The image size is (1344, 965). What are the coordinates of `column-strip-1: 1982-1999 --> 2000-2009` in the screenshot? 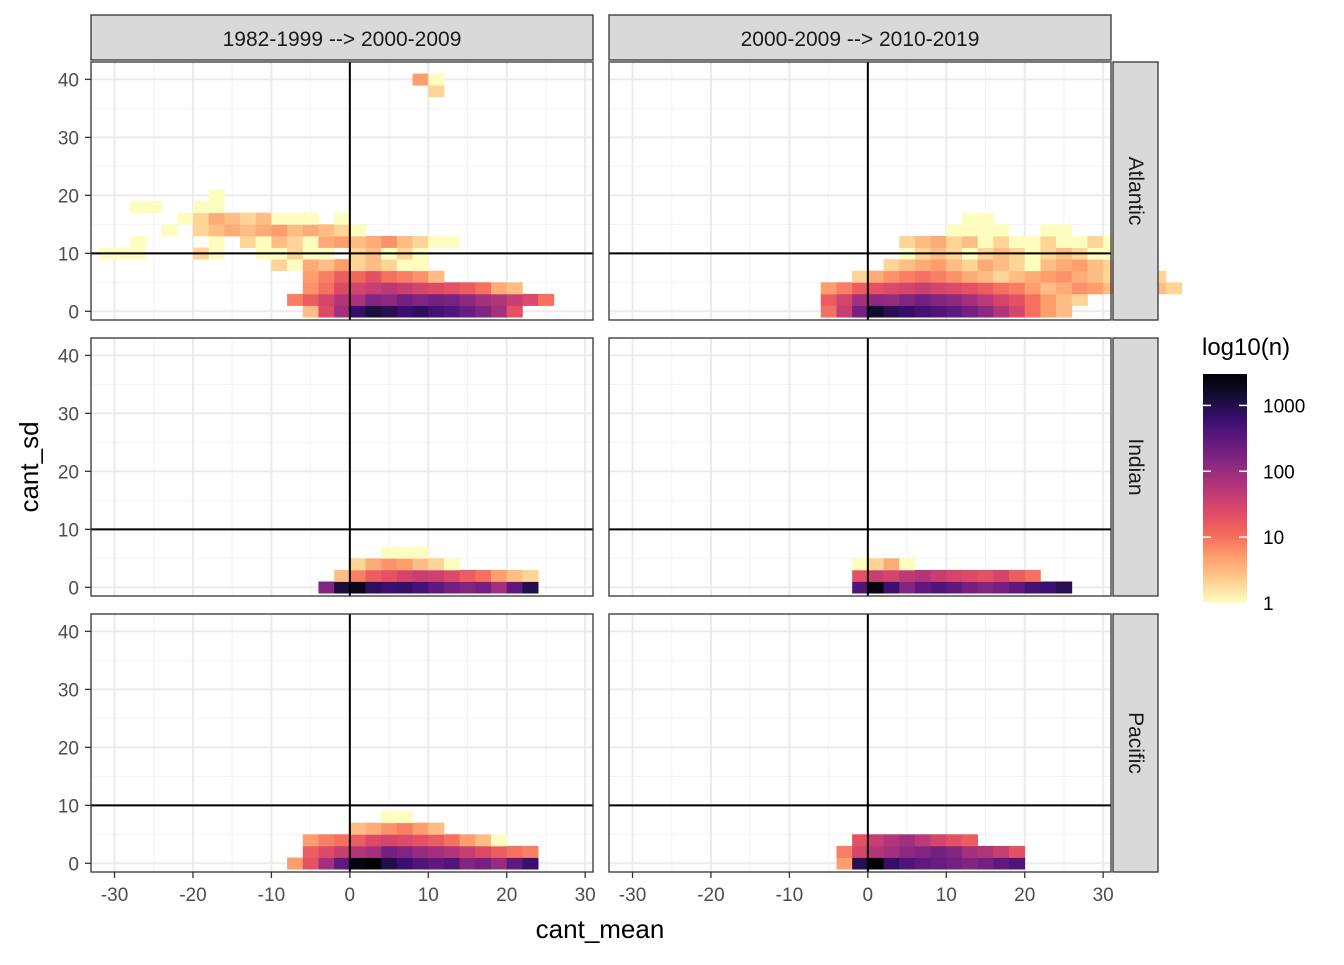 It's located at (342, 37).